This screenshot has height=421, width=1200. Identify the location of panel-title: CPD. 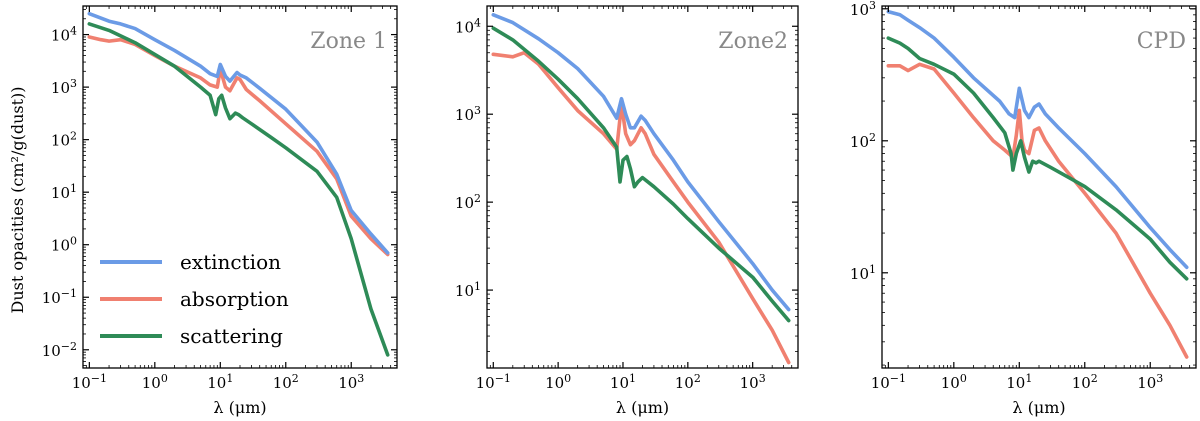
(1161, 41).